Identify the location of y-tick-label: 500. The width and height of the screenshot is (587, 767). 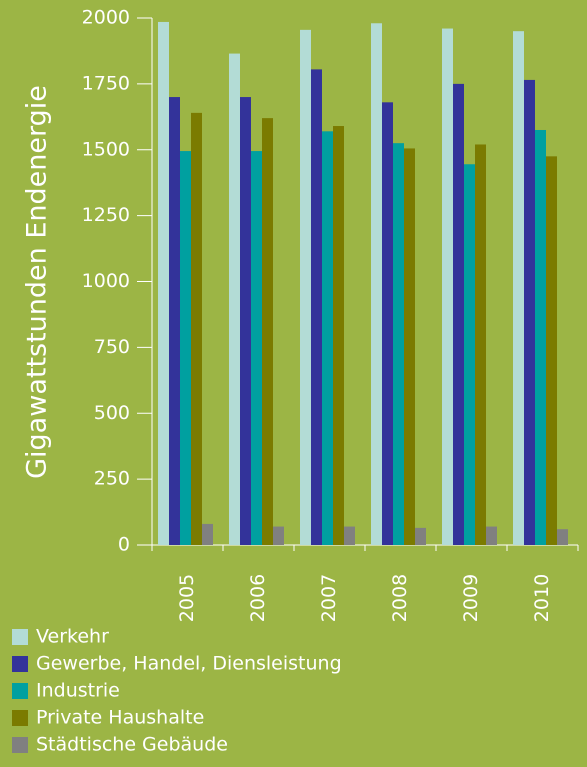
(112, 413).